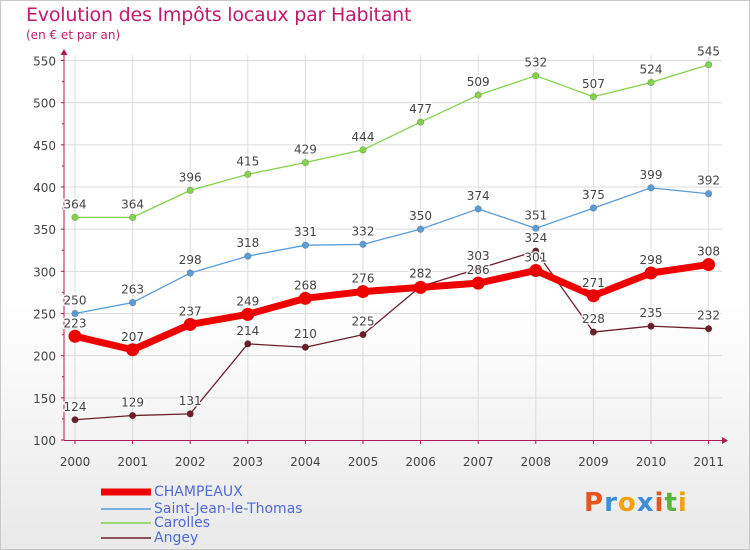 Image resolution: width=750 pixels, height=550 pixels. Describe the element at coordinates (593, 319) in the screenshot. I see `data-label-angey: 228` at that location.